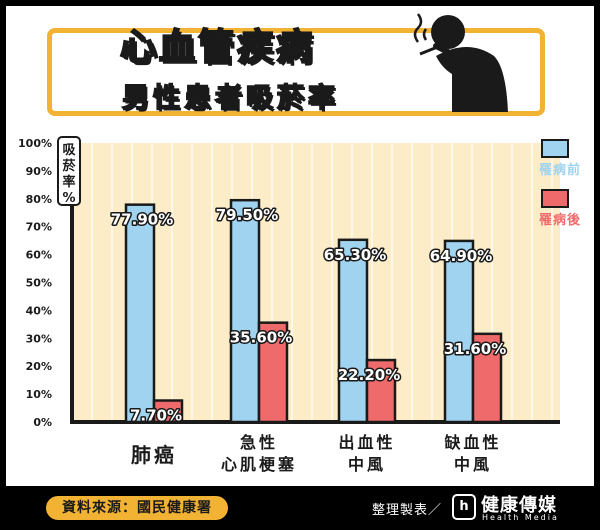 This screenshot has width=600, height=530. What do you see at coordinates (464, 507) in the screenshot?
I see `brand-logo-icon: h` at bounding box center [464, 507].